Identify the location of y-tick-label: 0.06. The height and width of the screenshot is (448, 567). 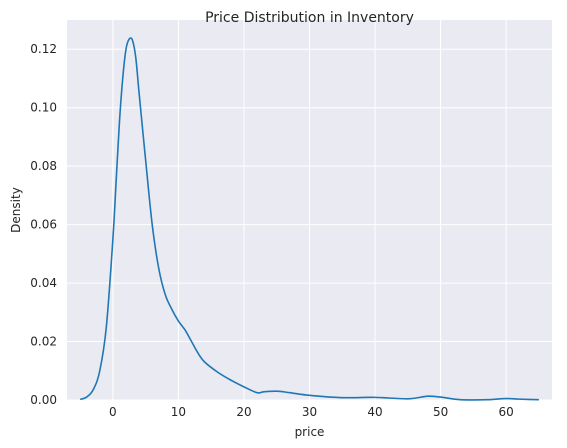
(43, 225).